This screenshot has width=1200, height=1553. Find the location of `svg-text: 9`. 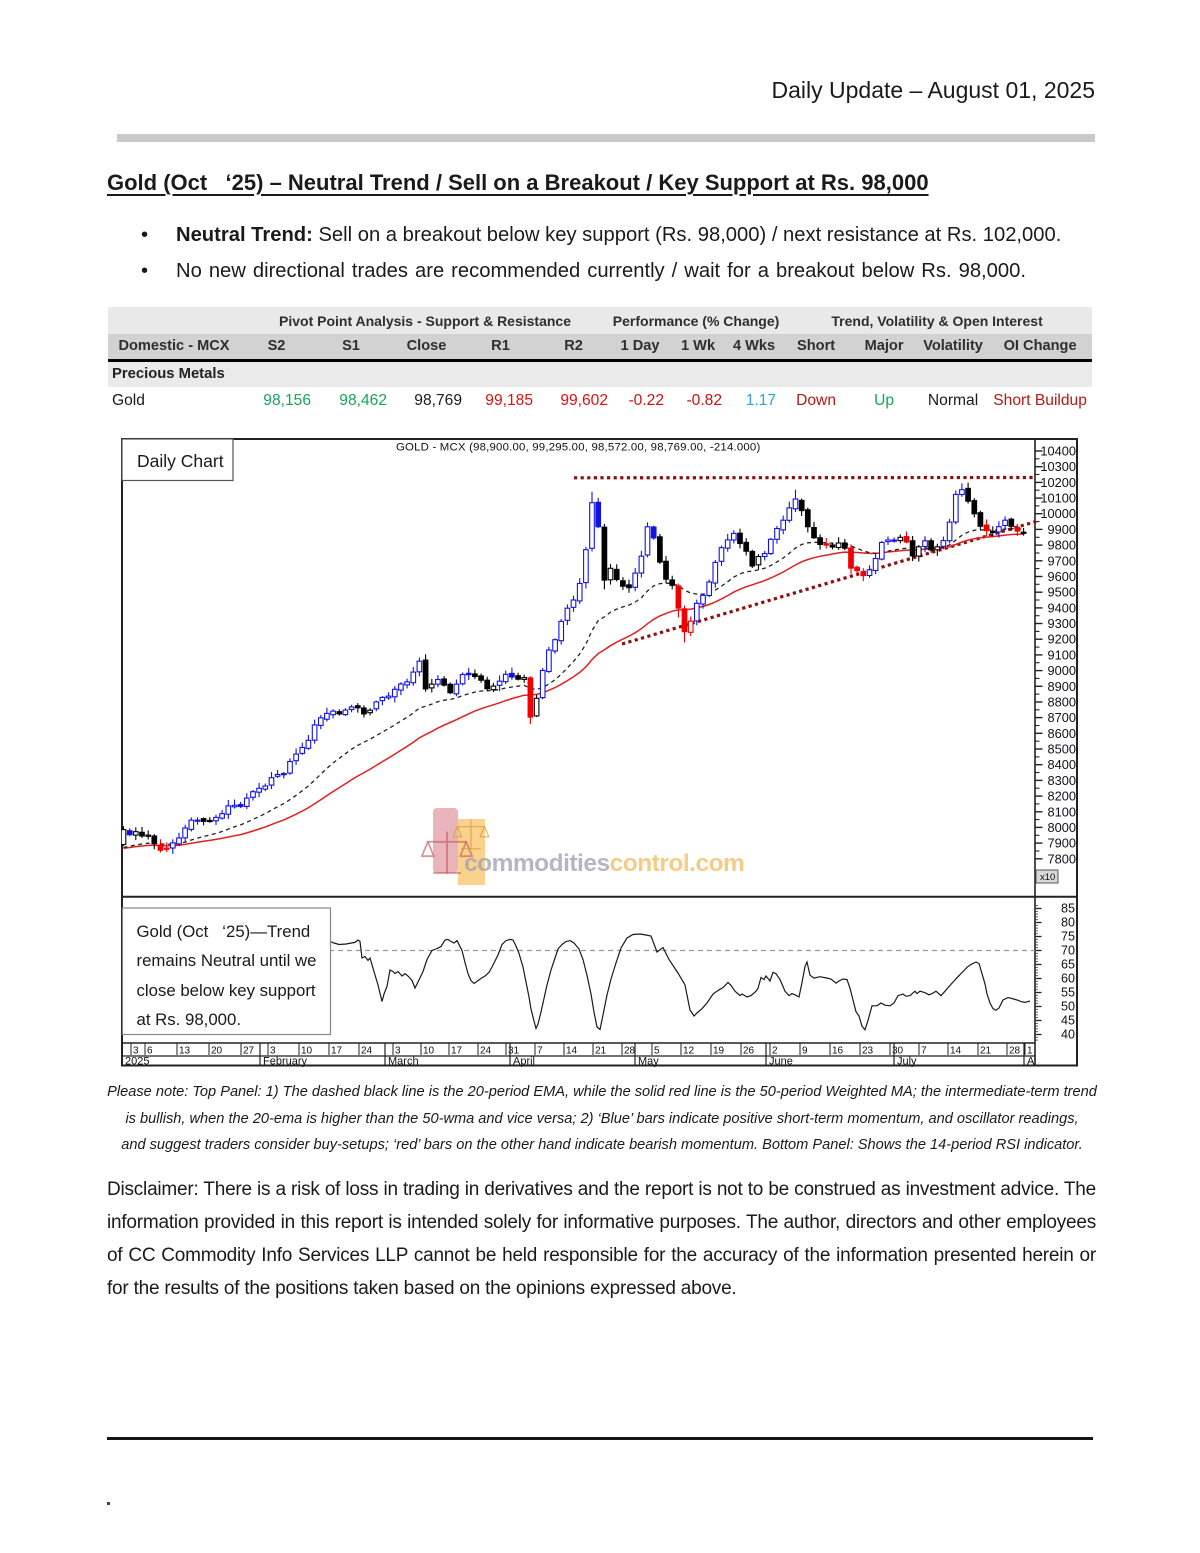

svg-text: 9 is located at coordinates (805, 1051).